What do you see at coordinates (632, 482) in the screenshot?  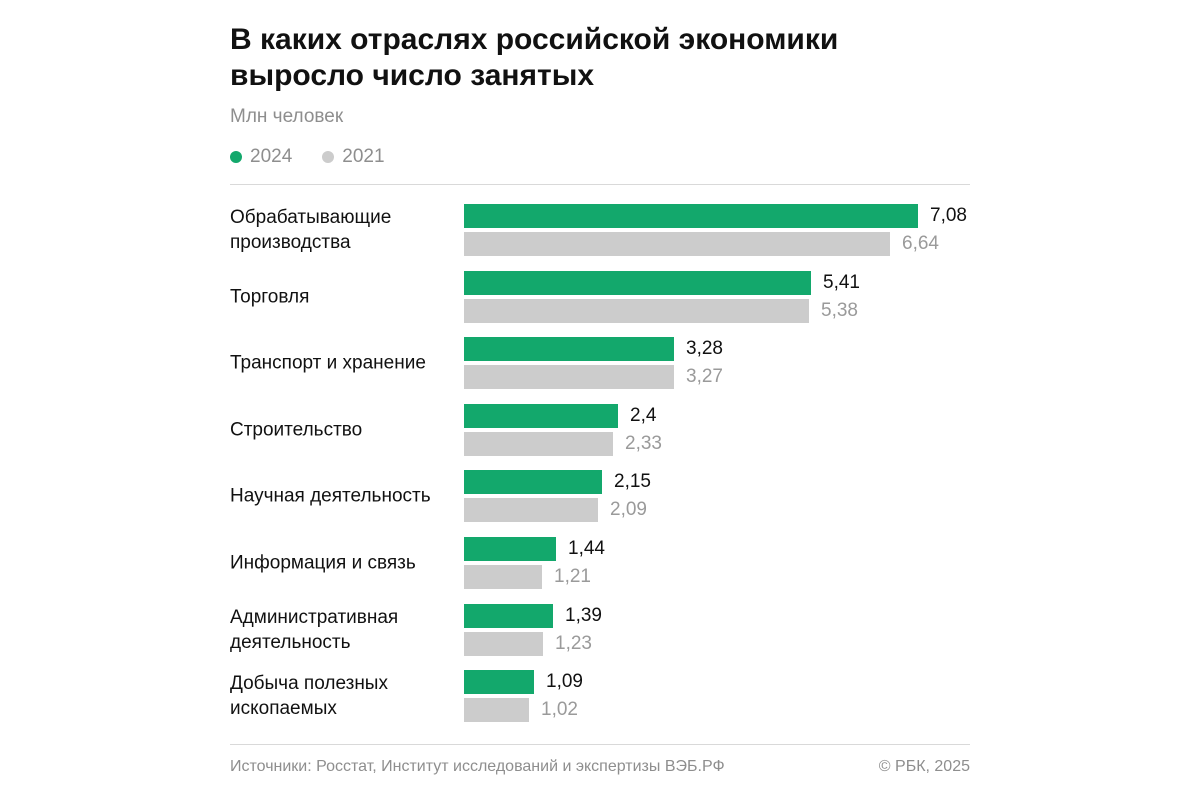 I see `value-label-2024: 2,15` at bounding box center [632, 482].